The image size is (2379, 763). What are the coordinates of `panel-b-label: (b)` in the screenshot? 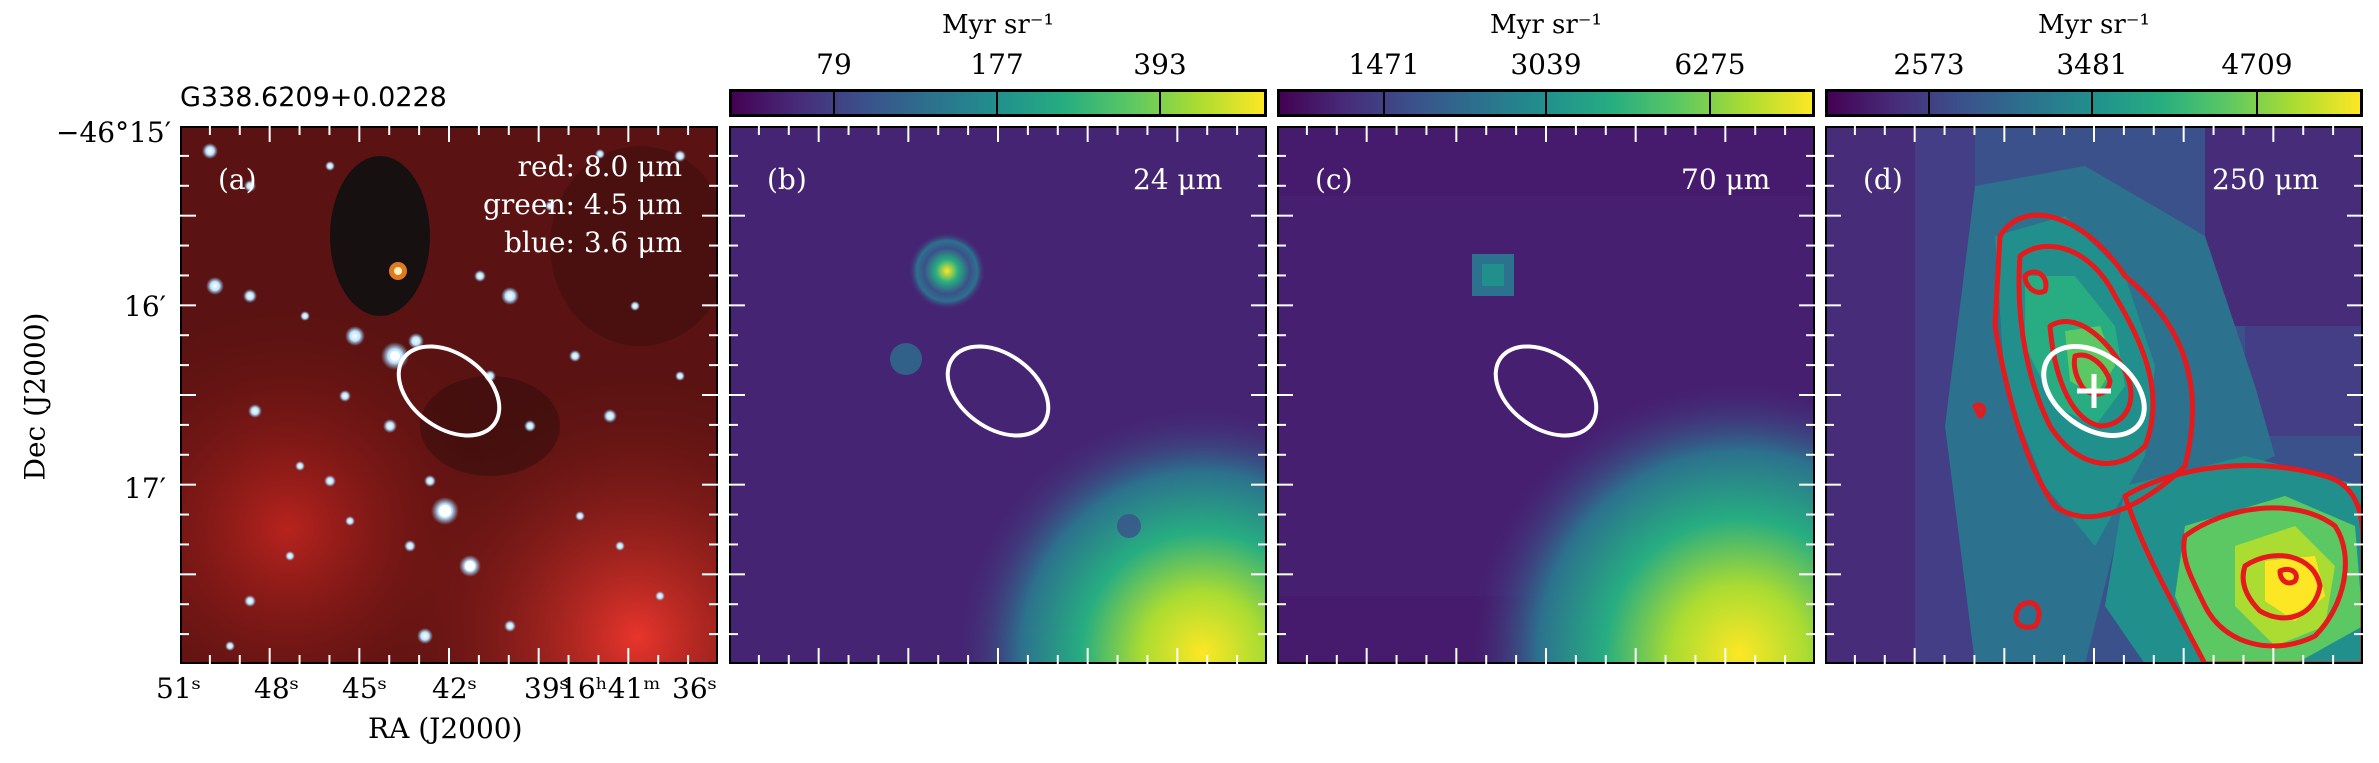 It's located at (787, 179).